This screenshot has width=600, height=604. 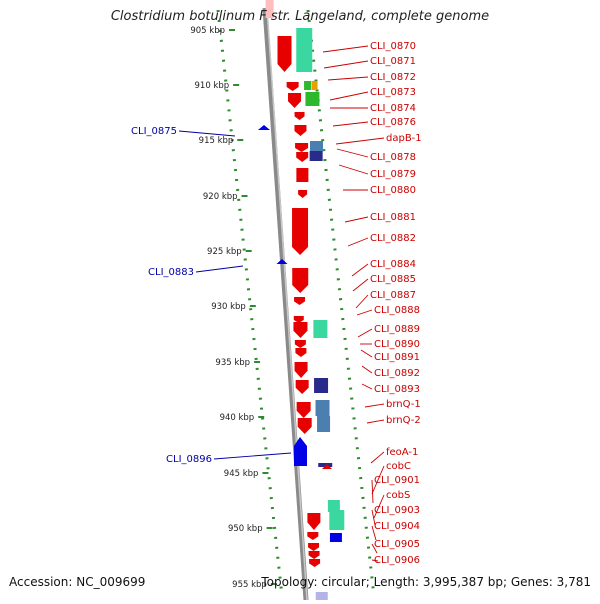 I want to click on gene-label: CLI_0905, so click(x=397, y=544).